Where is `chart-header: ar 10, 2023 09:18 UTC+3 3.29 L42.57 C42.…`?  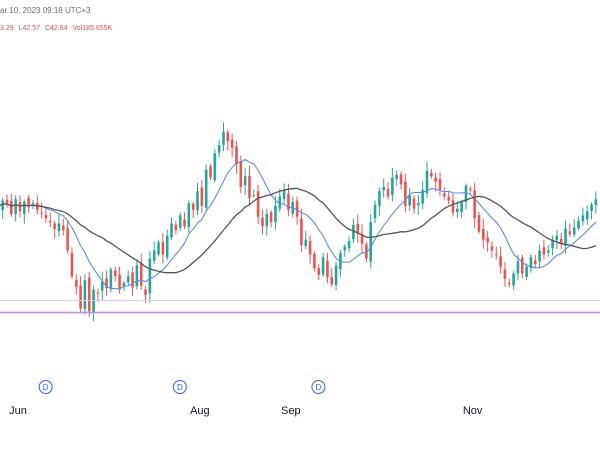
chart-header: ar 10, 2023 09:18 UTC+3 3.29 L42.57 C42.… is located at coordinates (300, 20).